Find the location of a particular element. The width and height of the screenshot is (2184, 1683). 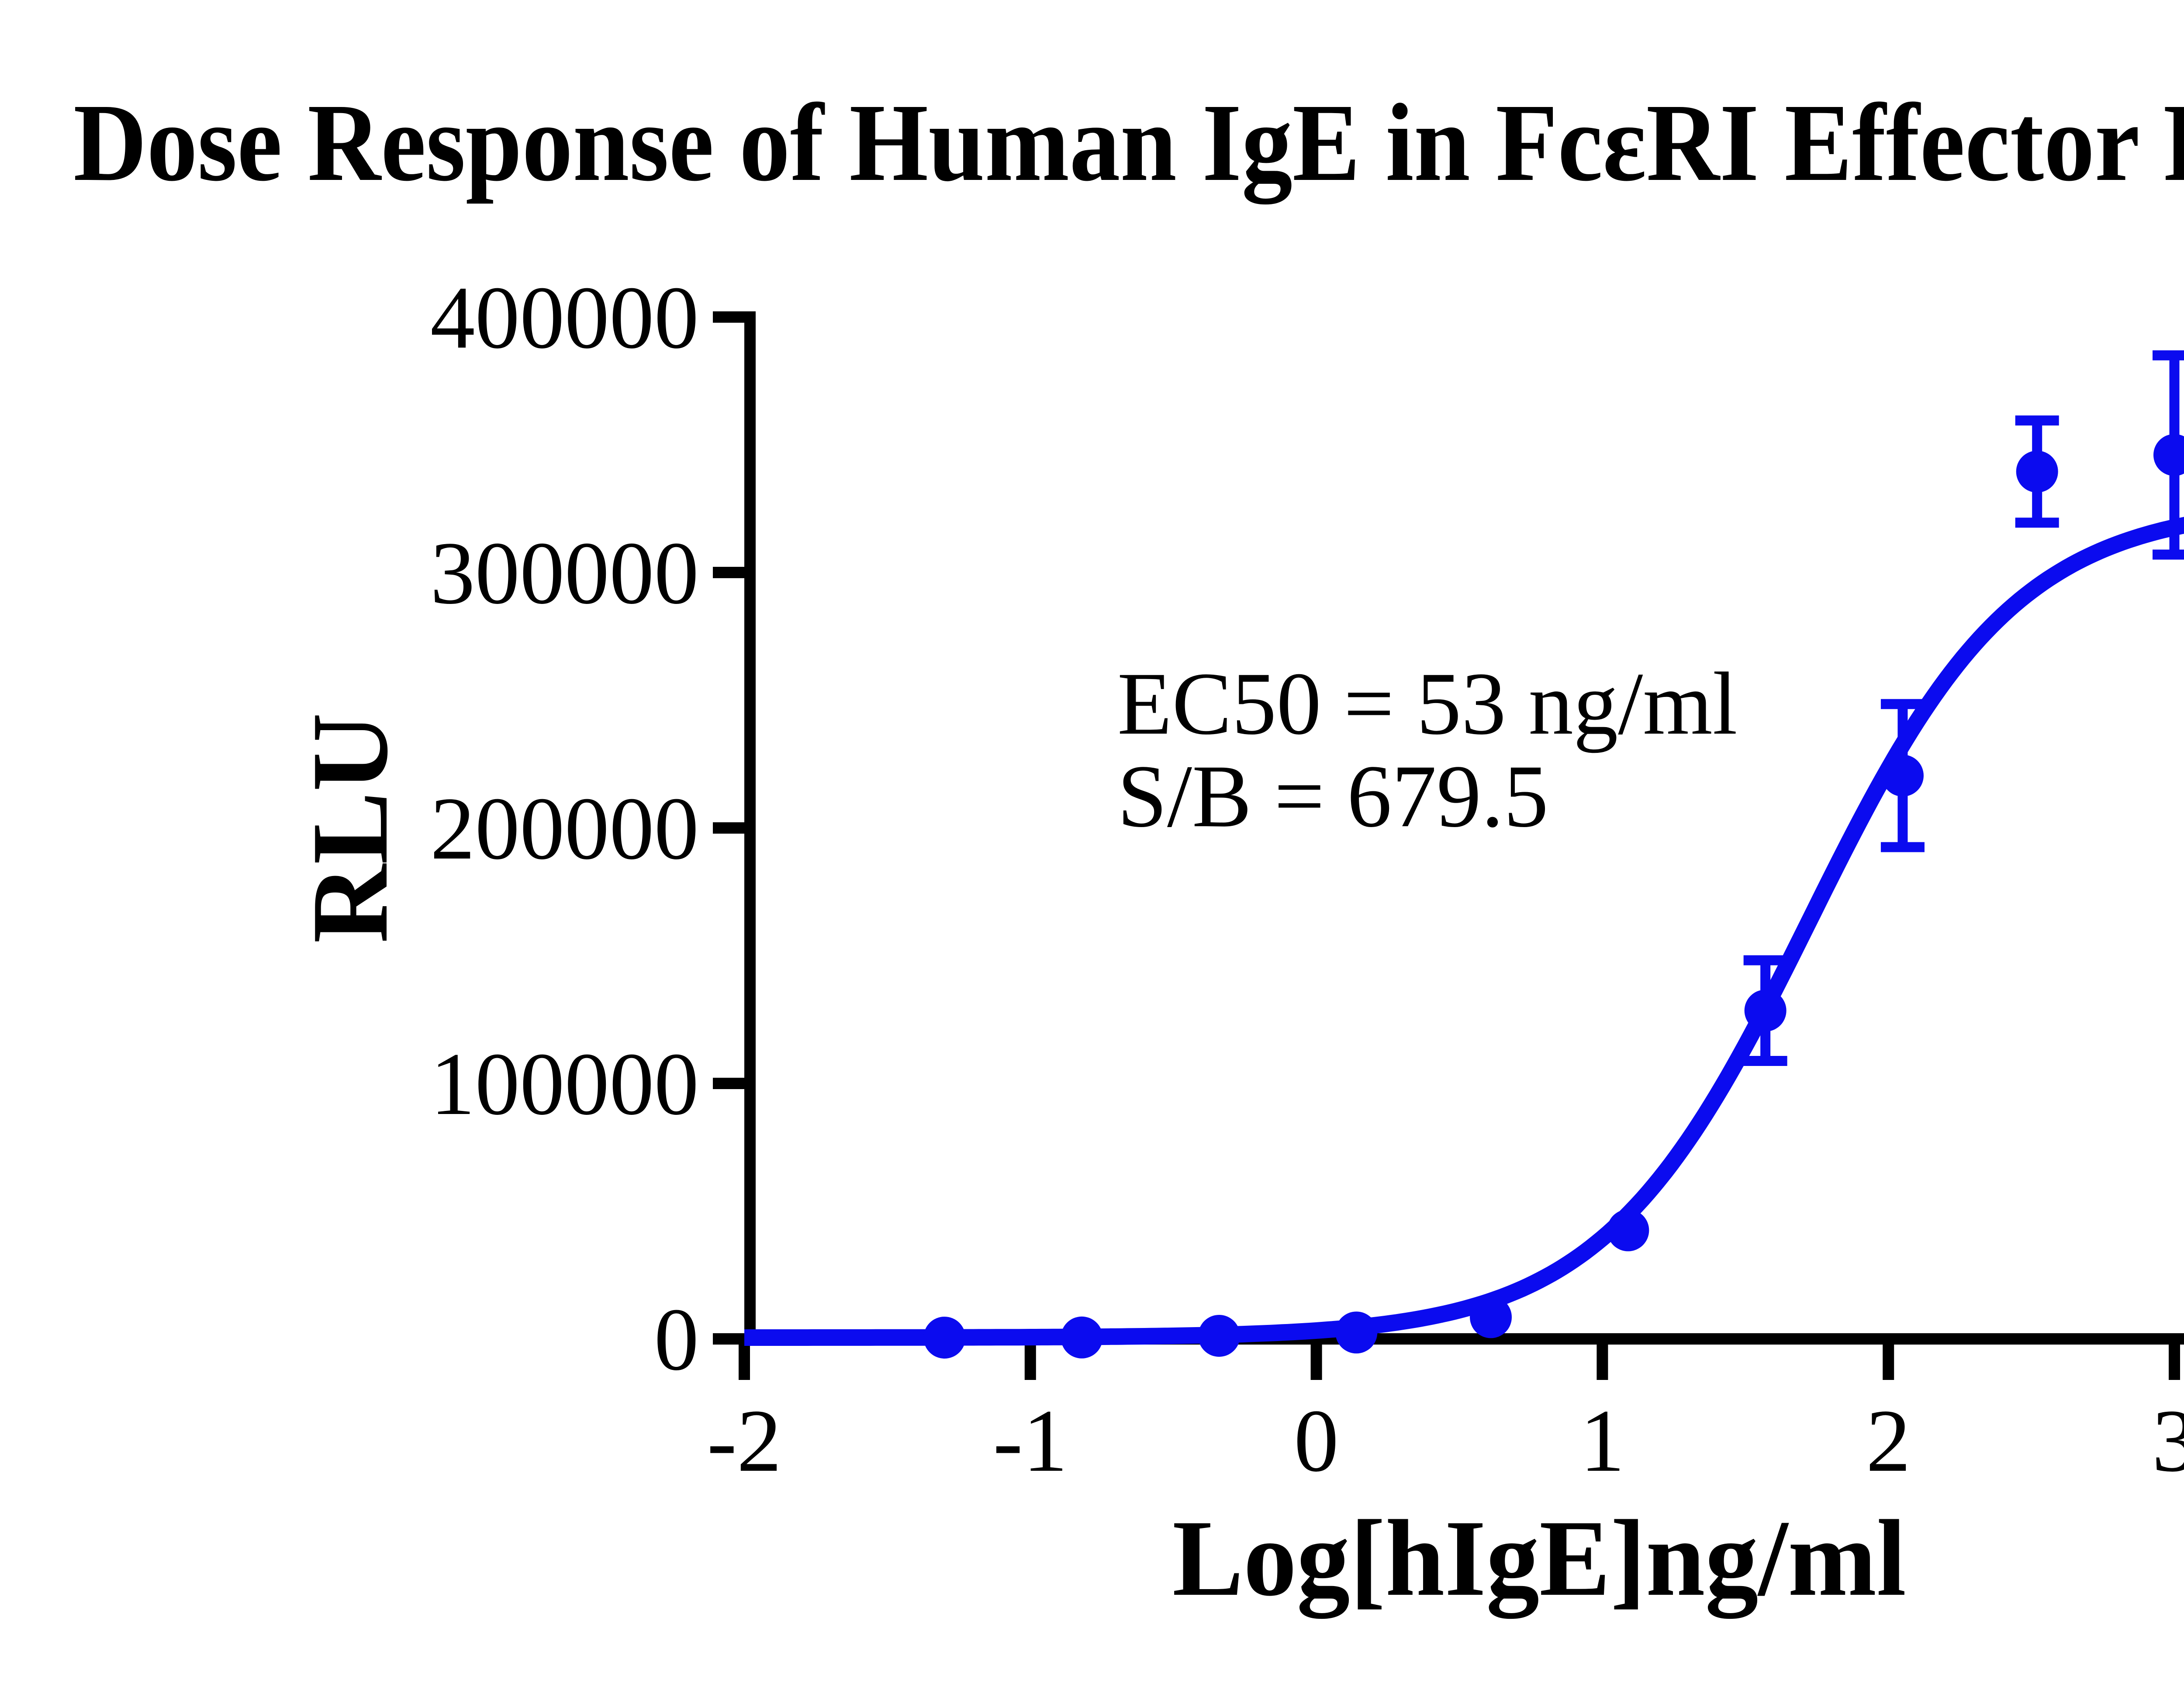

ec50-annotation: EC50 = 53 ng/ml is located at coordinates (1427, 704).